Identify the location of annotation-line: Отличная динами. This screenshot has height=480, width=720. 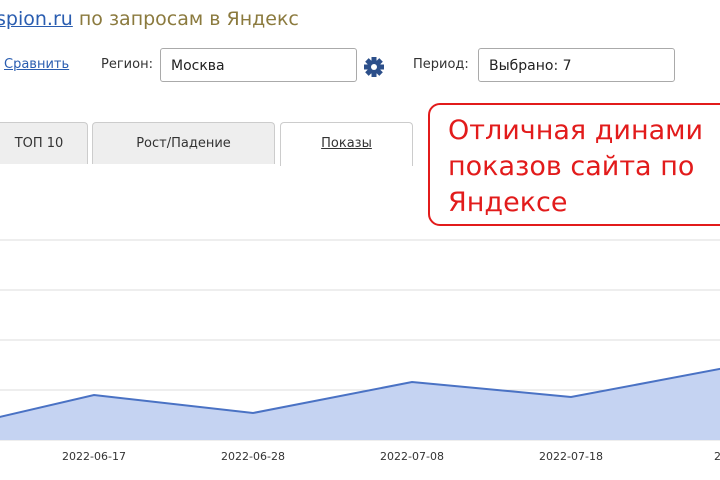
(576, 130).